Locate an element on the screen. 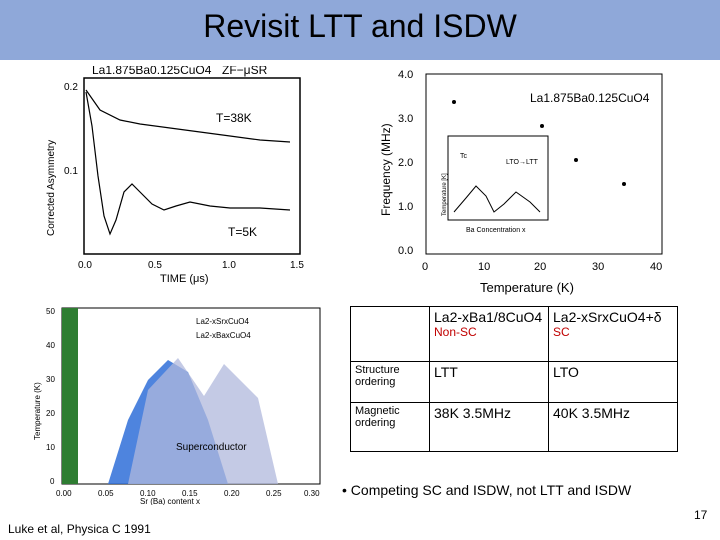  phase-xtick-0: 0.00 is located at coordinates (64, 493).